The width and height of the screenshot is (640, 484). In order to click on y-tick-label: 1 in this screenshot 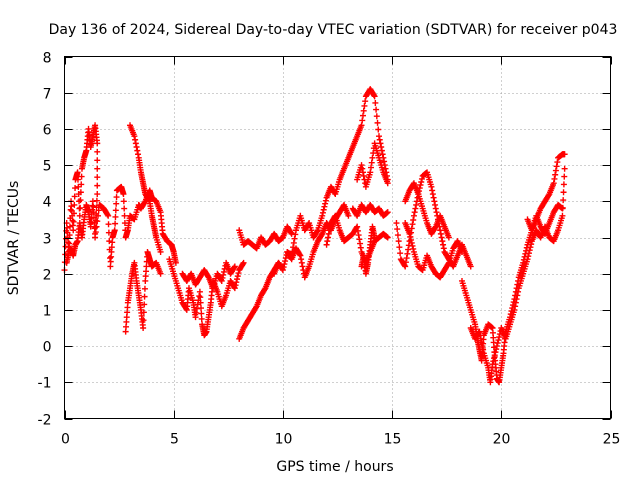, I will do `click(47, 312)`.